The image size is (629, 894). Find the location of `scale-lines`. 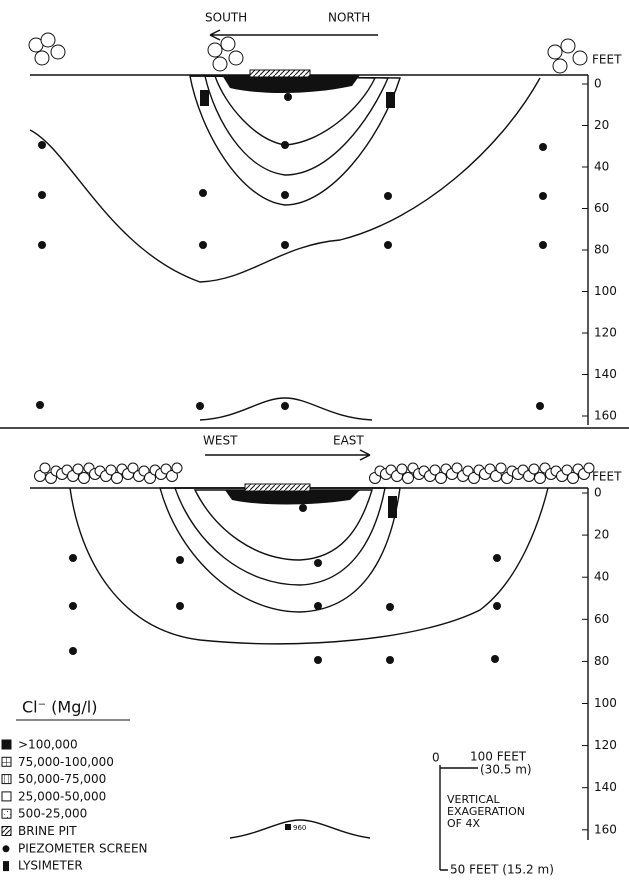

scale-lines is located at coordinates (458, 818).